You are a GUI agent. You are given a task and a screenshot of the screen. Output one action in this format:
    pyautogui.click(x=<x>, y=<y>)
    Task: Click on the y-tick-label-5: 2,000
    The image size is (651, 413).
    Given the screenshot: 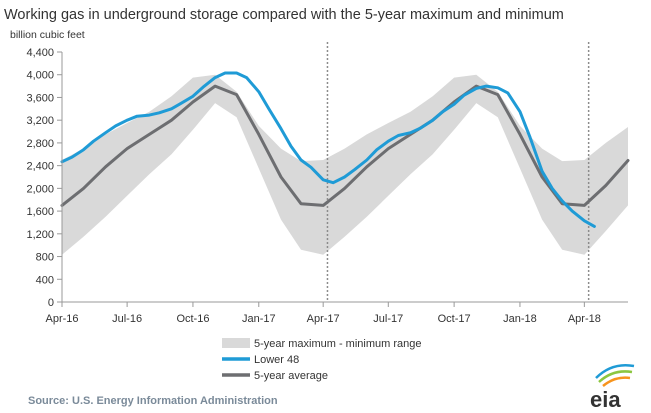 What is the action you would take?
    pyautogui.click(x=40, y=189)
    